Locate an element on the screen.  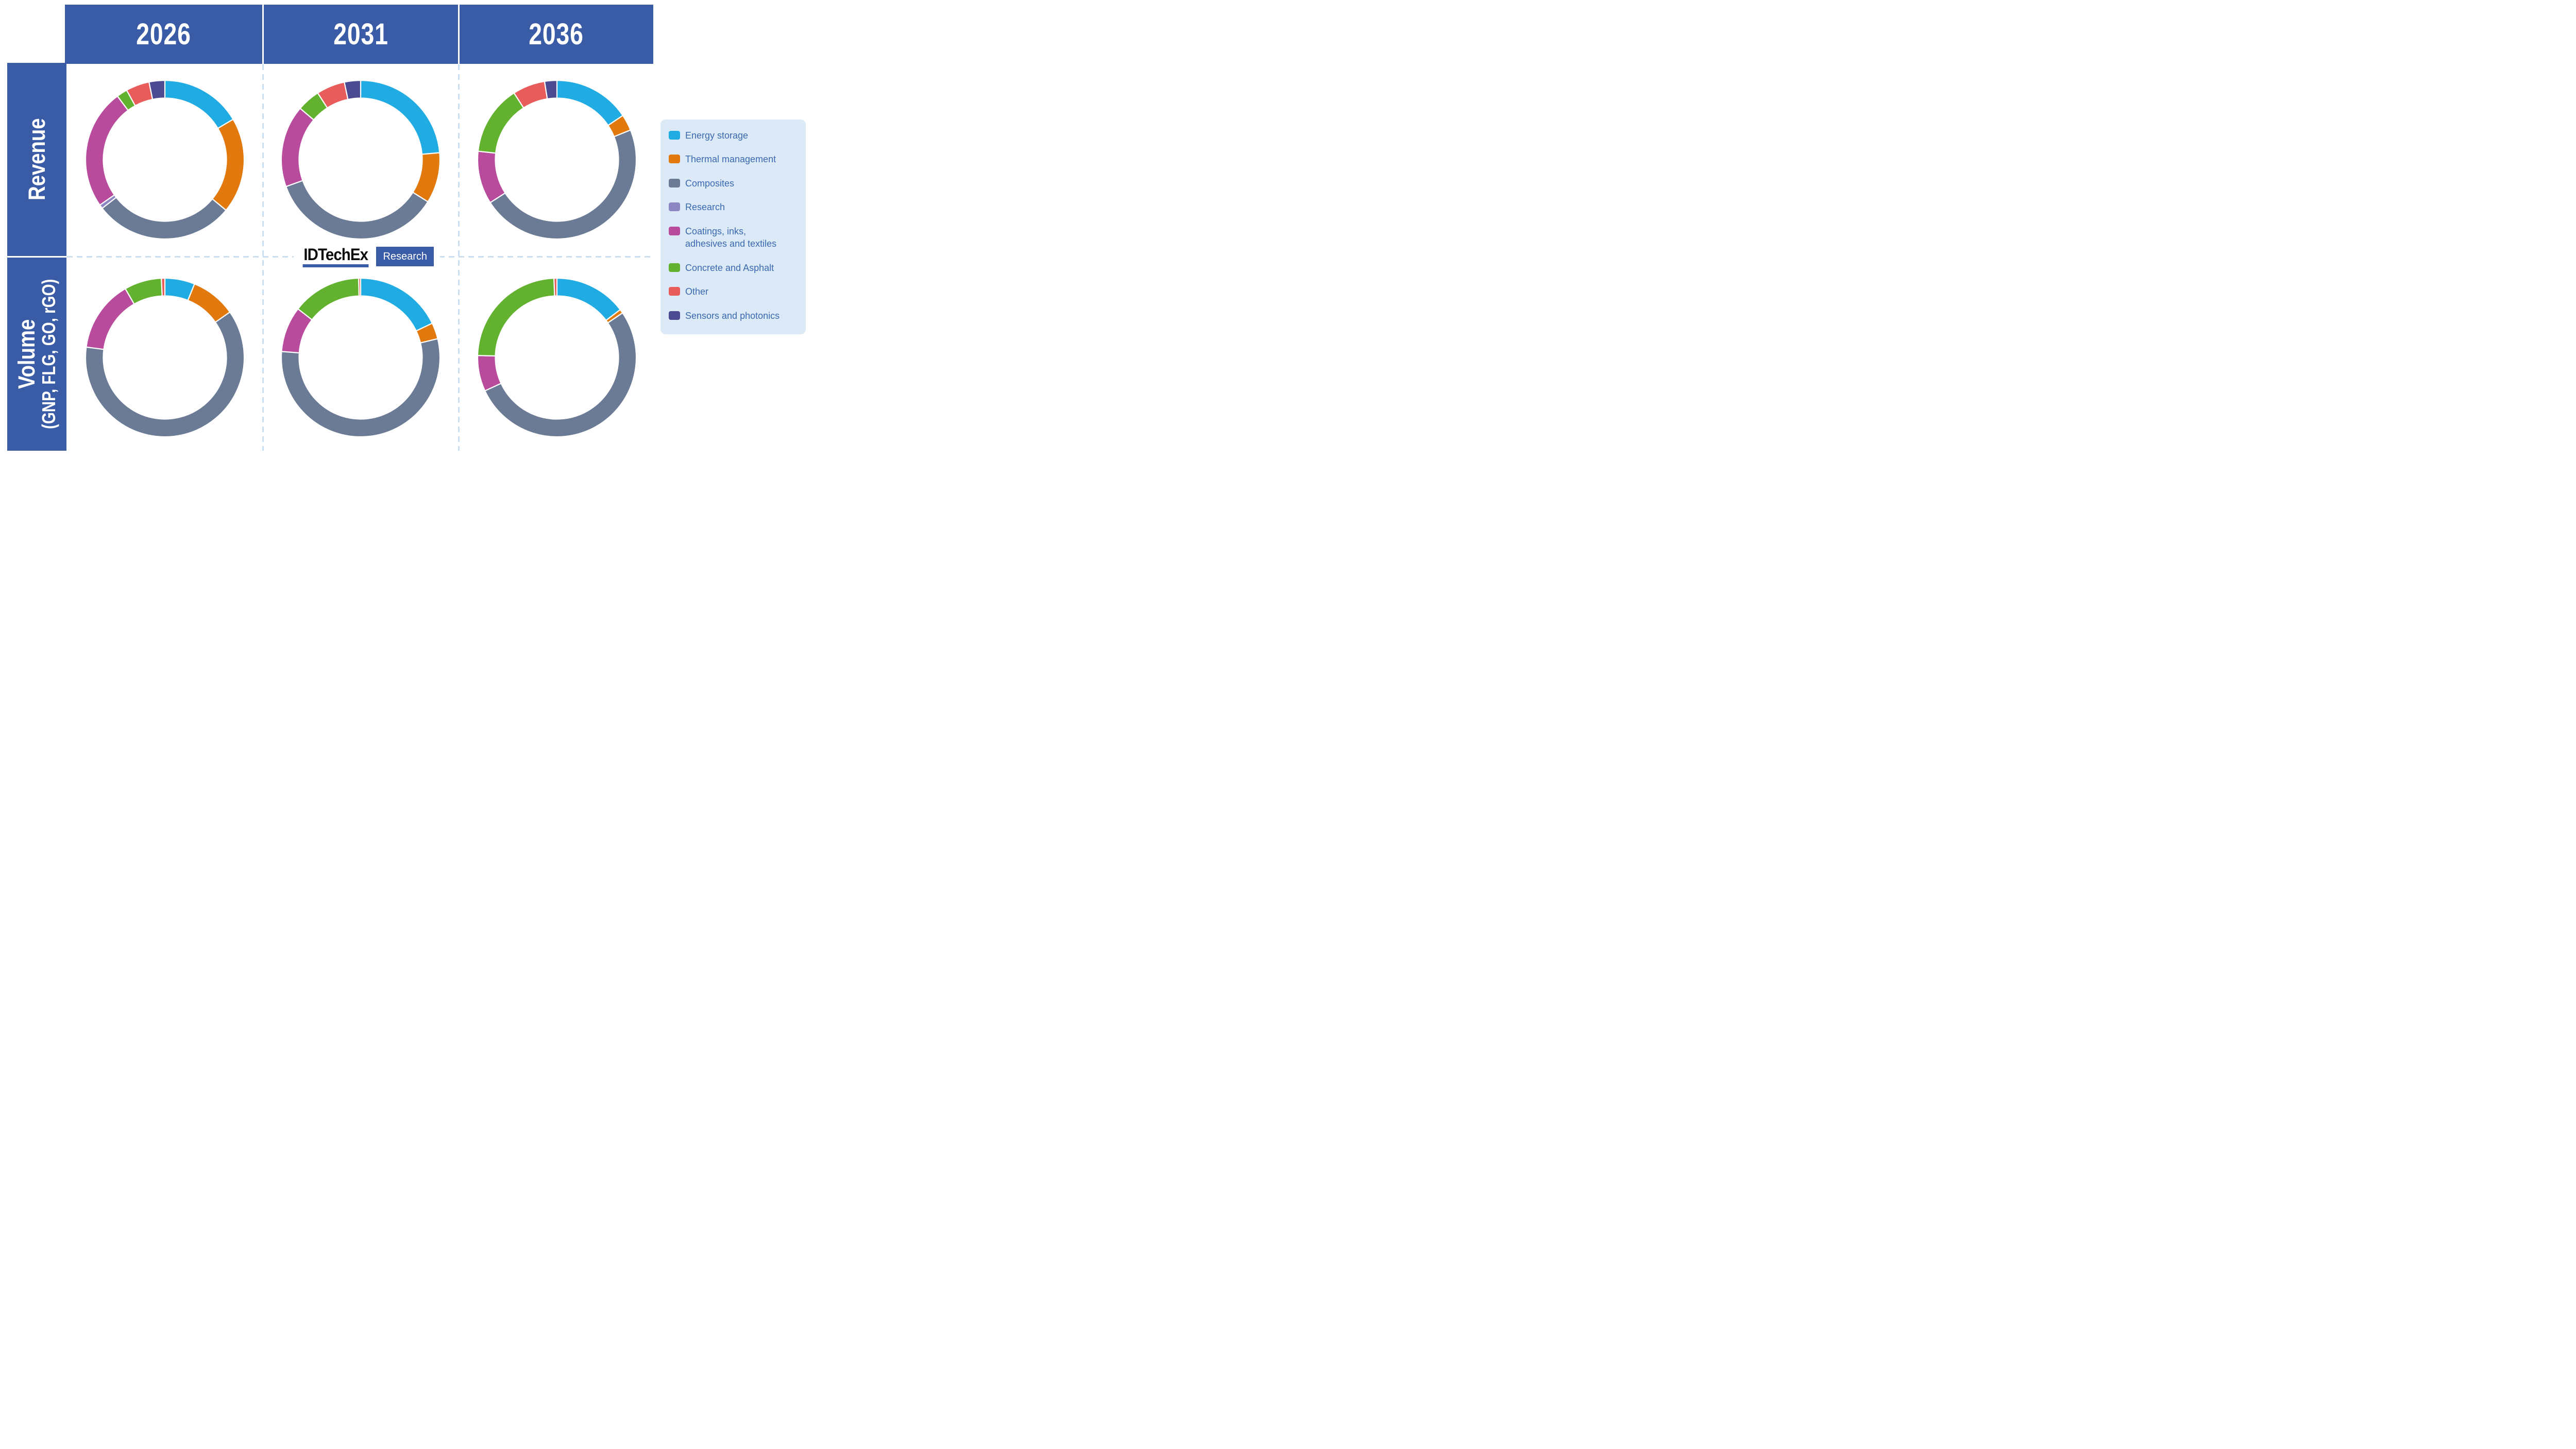
idtechex-logo-wordmark: IDTechEx is located at coordinates (335, 257).